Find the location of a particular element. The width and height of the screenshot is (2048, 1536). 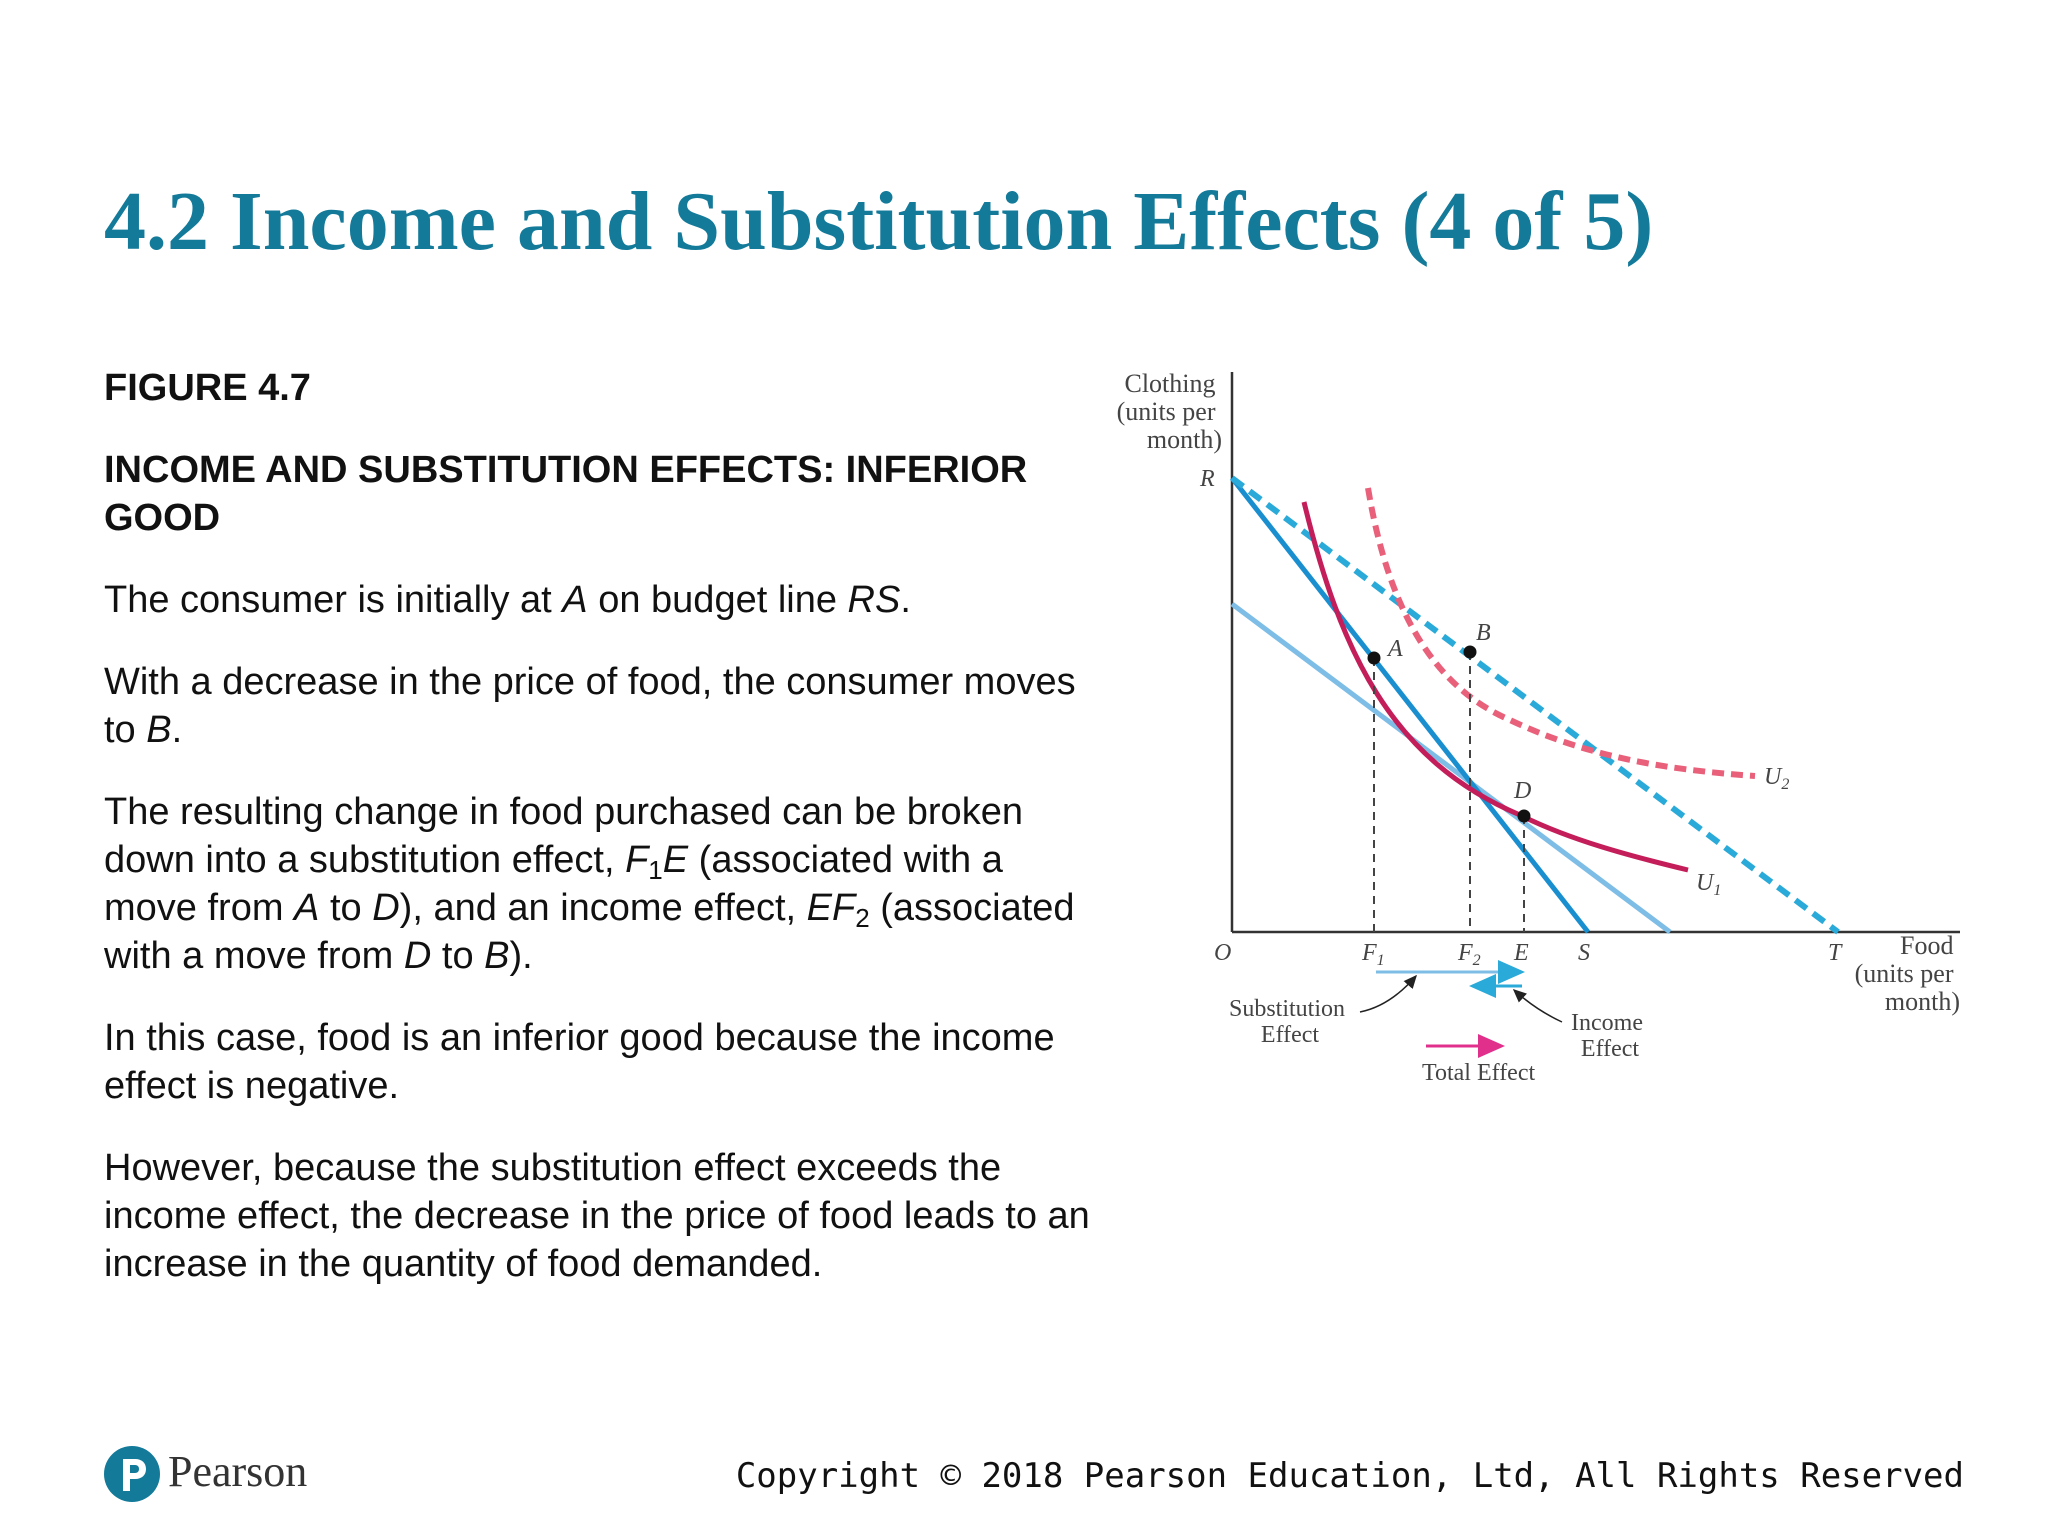

substitution-pointer is located at coordinates (1388, 993).